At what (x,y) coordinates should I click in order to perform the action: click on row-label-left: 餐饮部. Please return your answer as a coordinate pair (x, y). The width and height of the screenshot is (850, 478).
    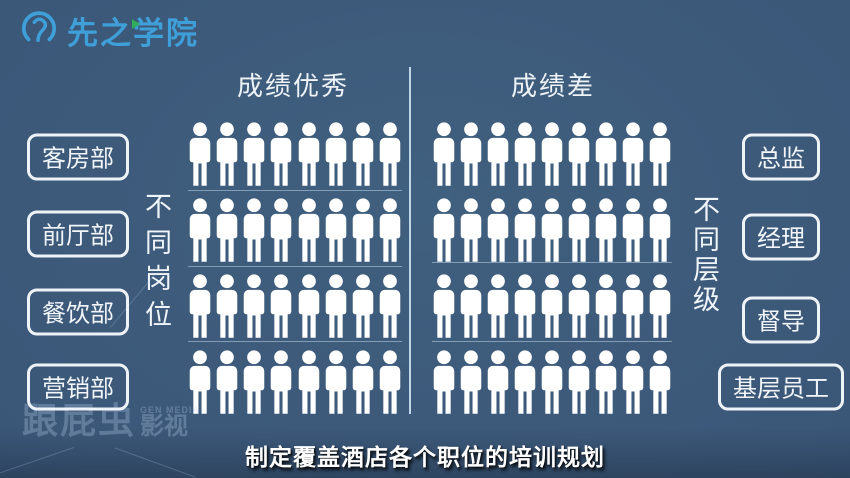
    Looking at the image, I should click on (78, 312).